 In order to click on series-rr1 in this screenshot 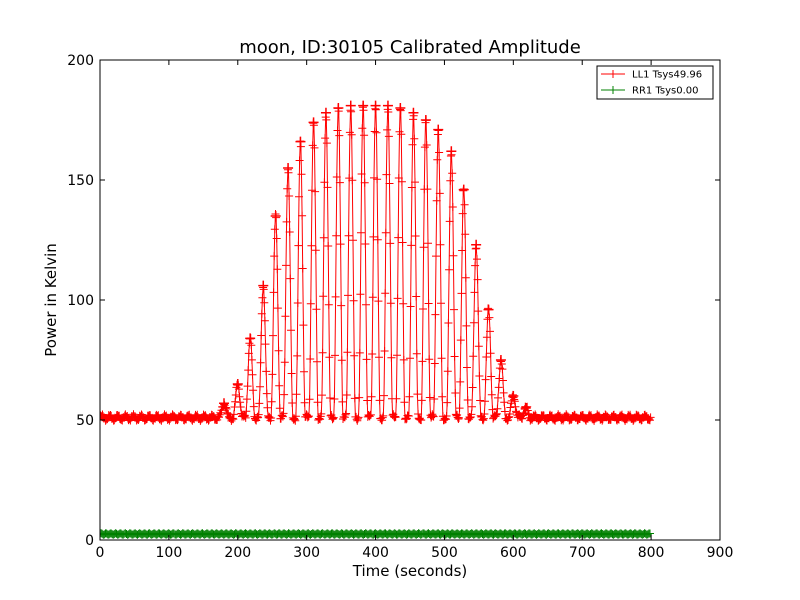, I will do `click(377, 534)`.